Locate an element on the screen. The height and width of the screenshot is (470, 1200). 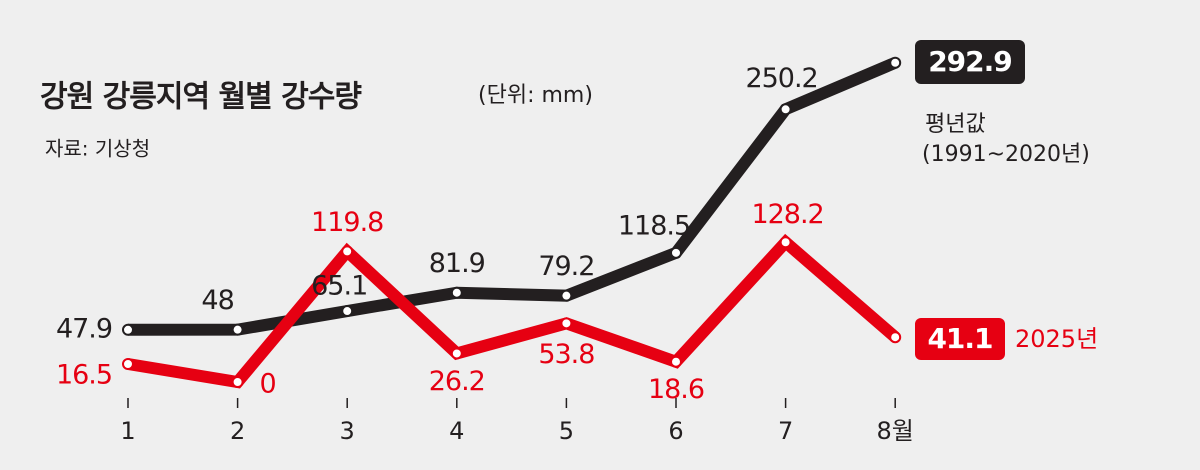
x-tick-label: 1 is located at coordinates (127, 431).